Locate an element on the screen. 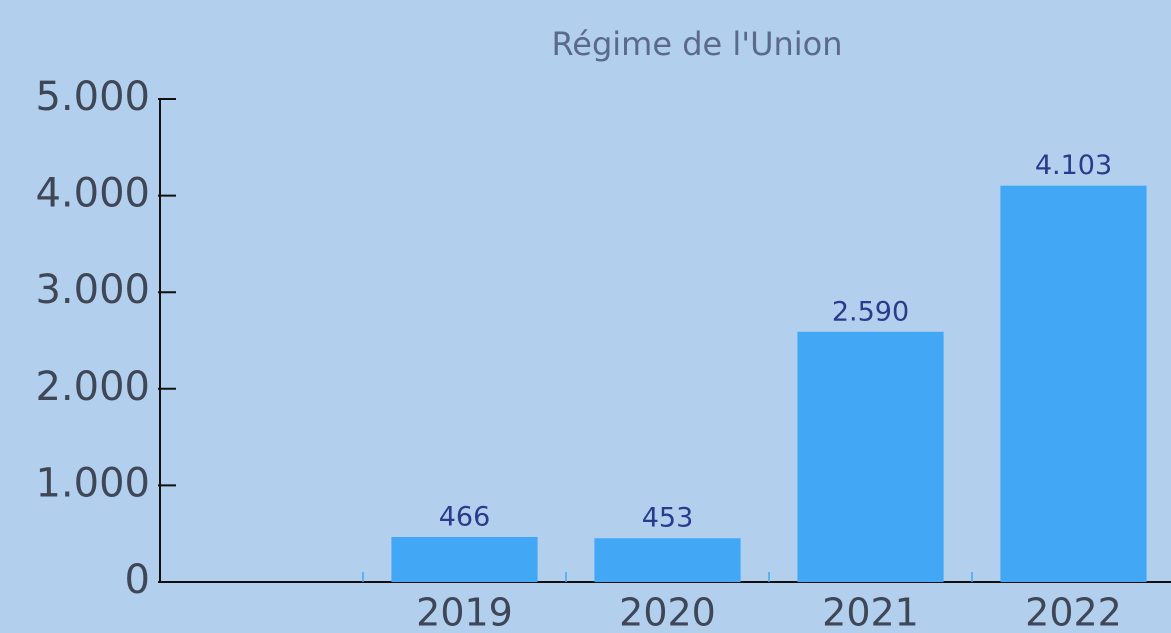 This screenshot has width=1171, height=633. value-label: 466 is located at coordinates (465, 516).